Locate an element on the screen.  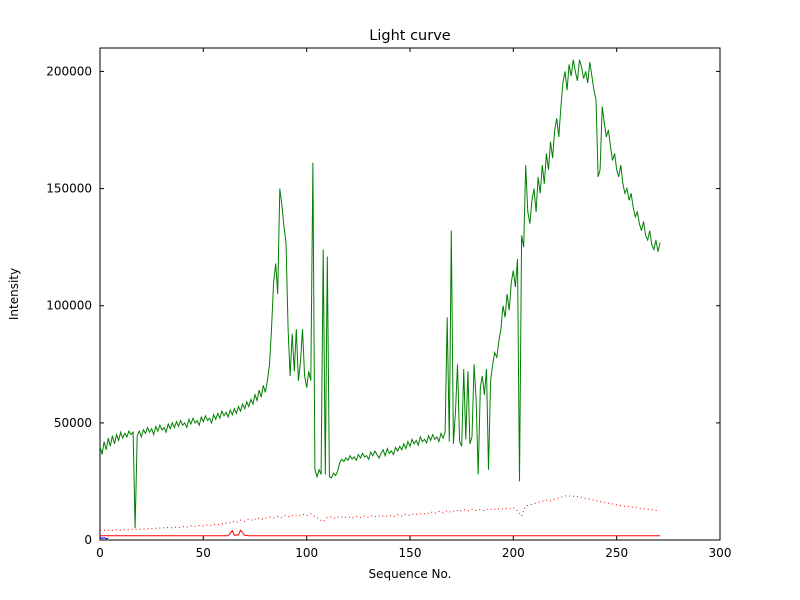
y-tick-label: 150000 is located at coordinates (69, 189).